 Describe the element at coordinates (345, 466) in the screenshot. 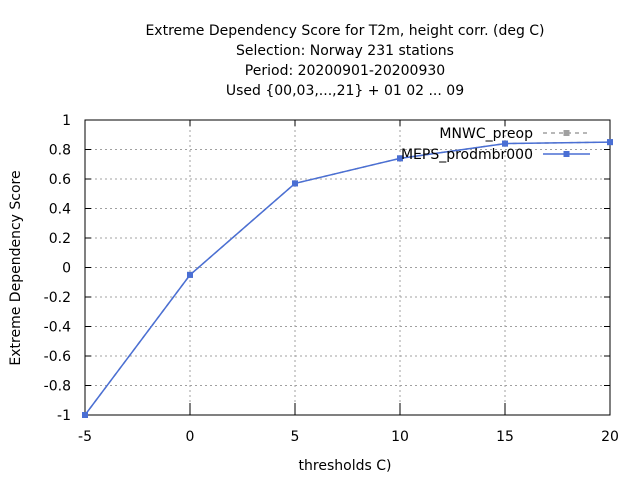

I see `x-axis-label: thresholds C)` at that location.